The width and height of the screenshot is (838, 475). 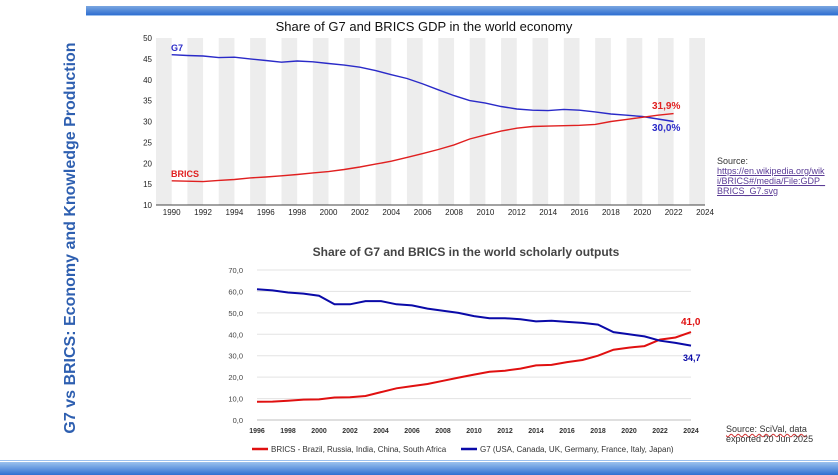 What do you see at coordinates (454, 212) in the screenshot?
I see `gdp-x-tick-label: 2008` at bounding box center [454, 212].